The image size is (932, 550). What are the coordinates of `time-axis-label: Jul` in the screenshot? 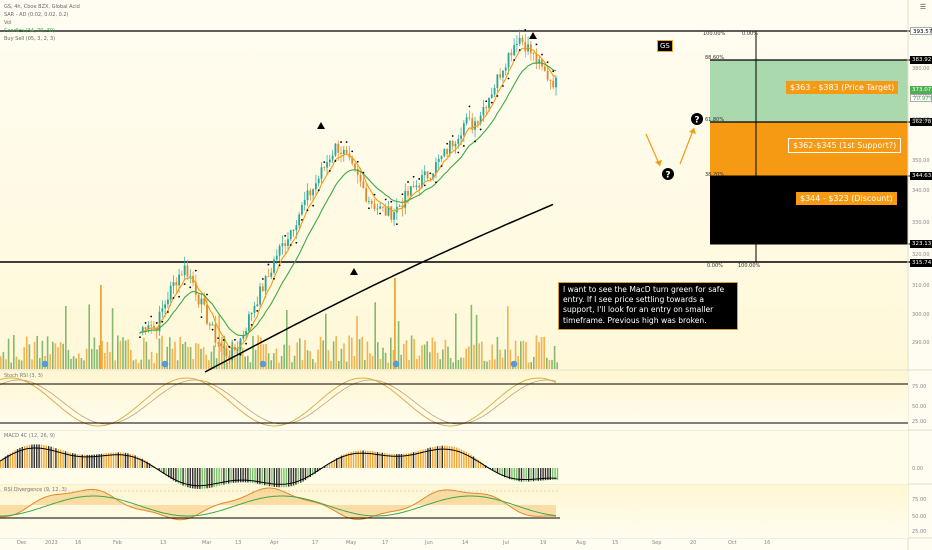 It's located at (506, 543).